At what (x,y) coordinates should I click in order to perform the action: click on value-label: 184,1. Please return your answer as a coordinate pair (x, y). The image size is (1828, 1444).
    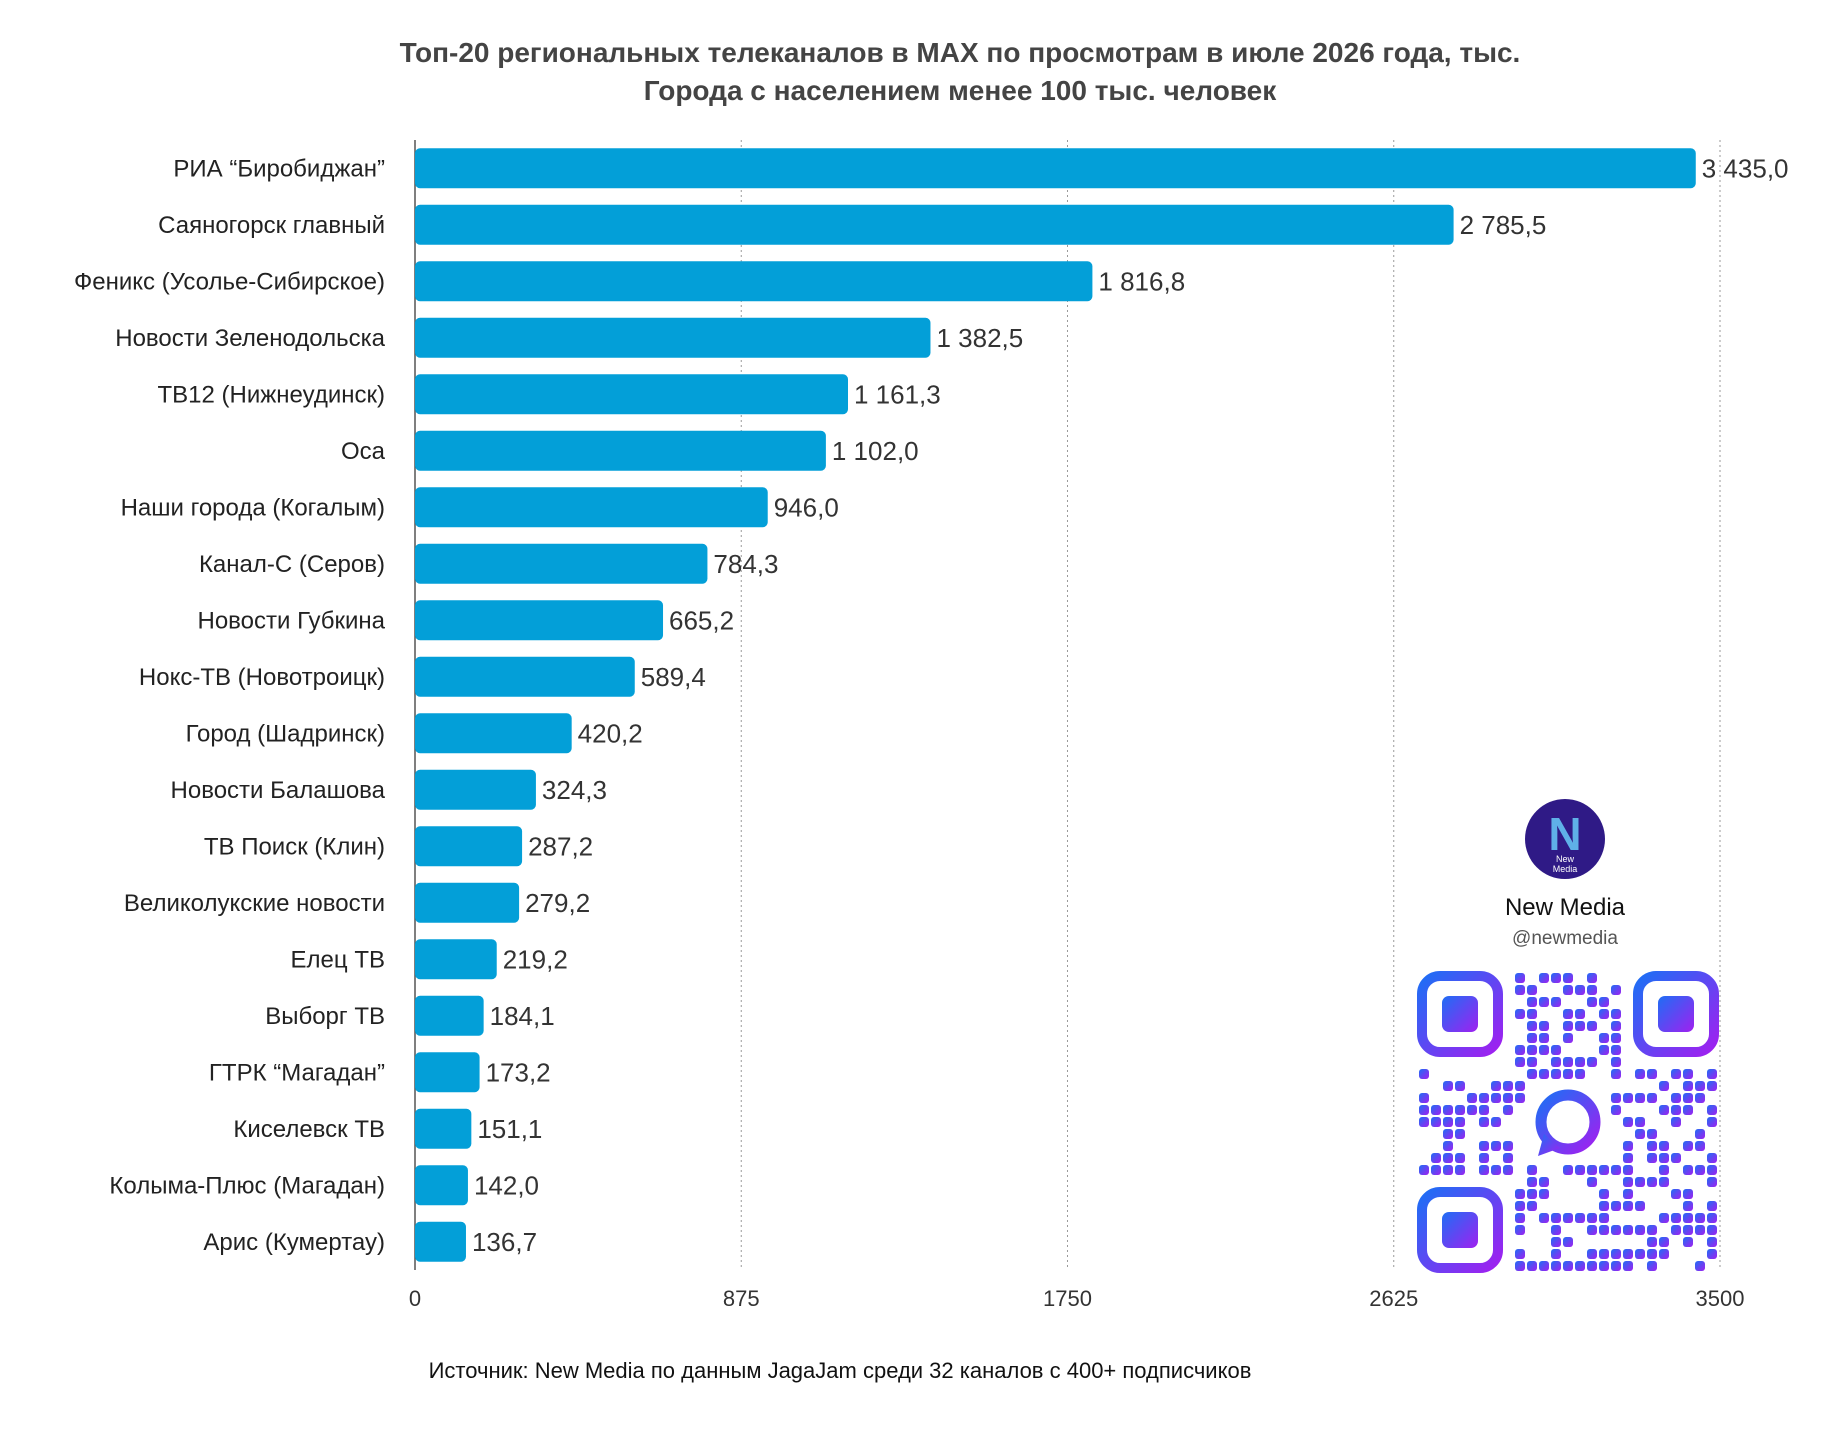
    Looking at the image, I should click on (522, 1016).